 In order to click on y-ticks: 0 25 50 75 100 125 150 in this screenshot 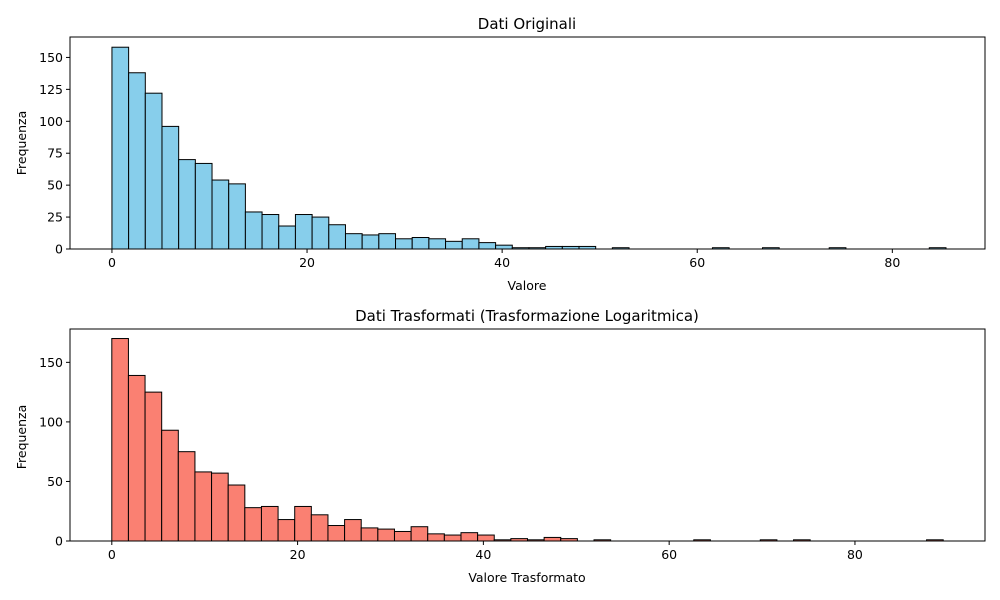, I will do `click(54, 153)`.